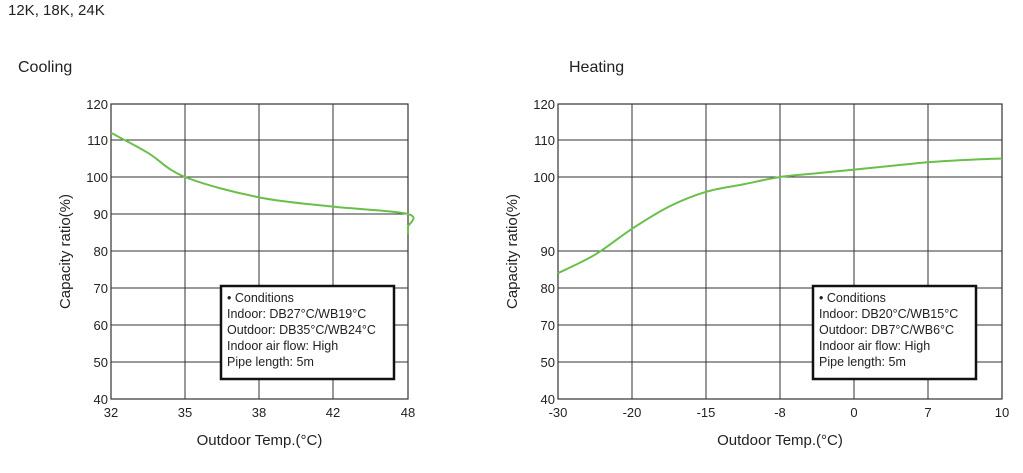  Describe the element at coordinates (632, 412) in the screenshot. I see `heating-xtick-label-1: -20` at that location.